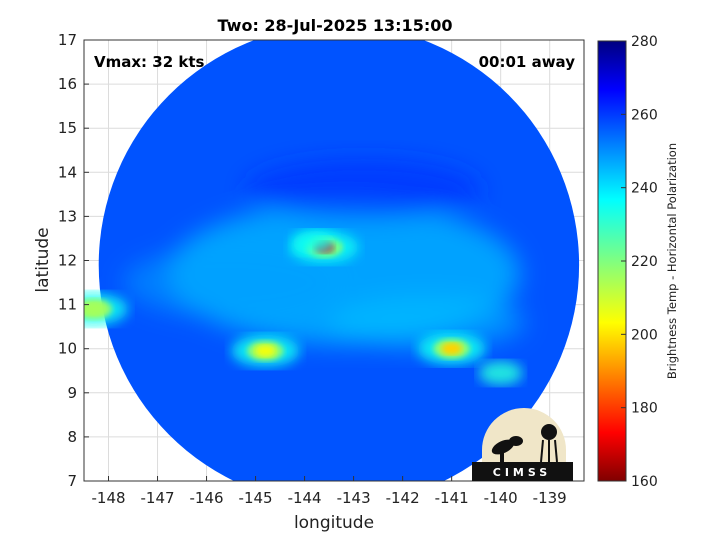 The height and width of the screenshot is (540, 720). Describe the element at coordinates (644, 189) in the screenshot. I see `colorbar-tick-label: 240` at that location.